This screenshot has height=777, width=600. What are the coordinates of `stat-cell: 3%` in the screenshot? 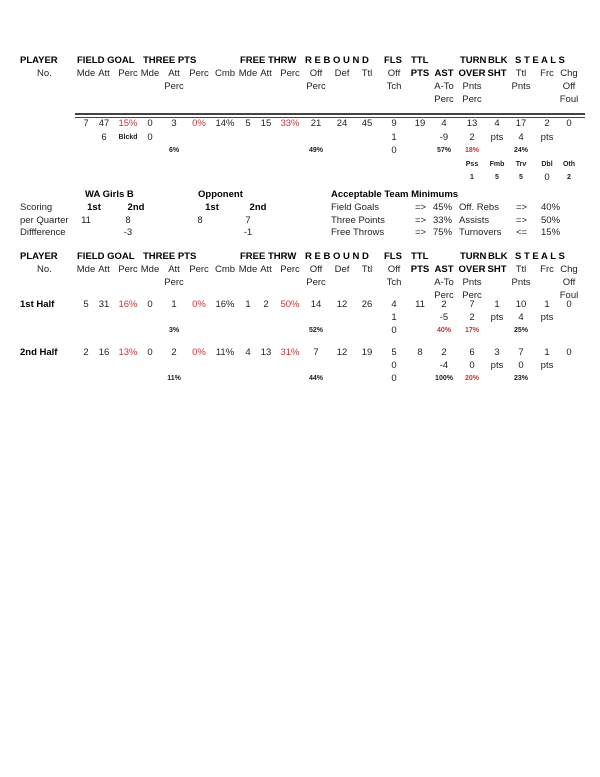 It's located at (174, 330).